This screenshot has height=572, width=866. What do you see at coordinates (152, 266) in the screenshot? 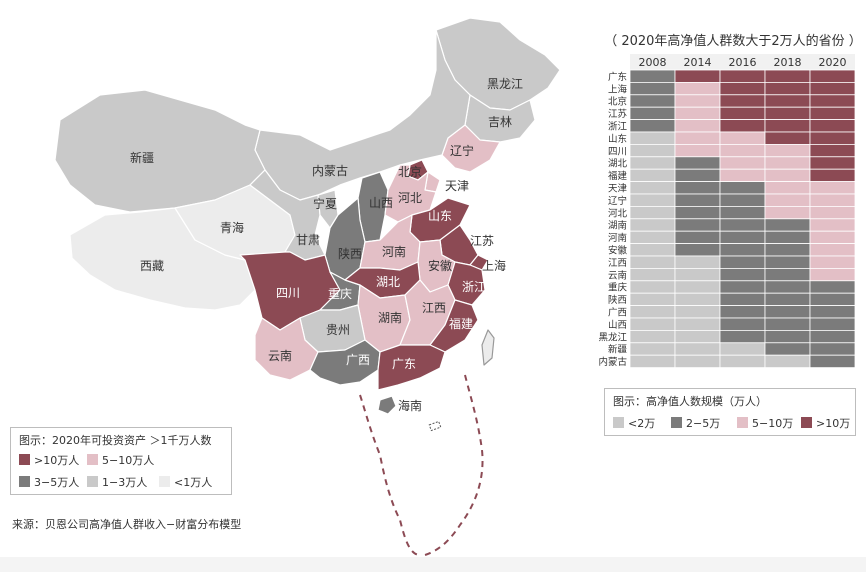
I see `label-xizang: 西藏` at bounding box center [152, 266].